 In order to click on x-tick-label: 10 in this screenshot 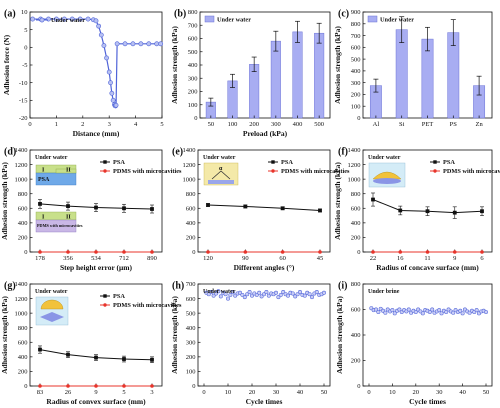, I will do `click(228, 392)`.